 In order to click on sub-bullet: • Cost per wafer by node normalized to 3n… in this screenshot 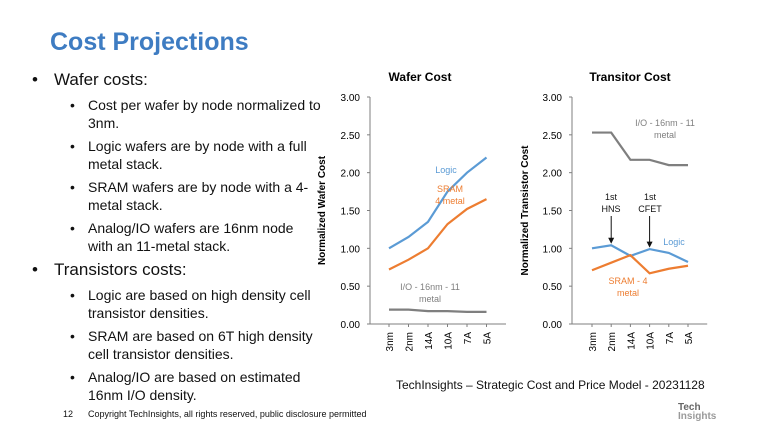, I will do `click(195, 114)`.